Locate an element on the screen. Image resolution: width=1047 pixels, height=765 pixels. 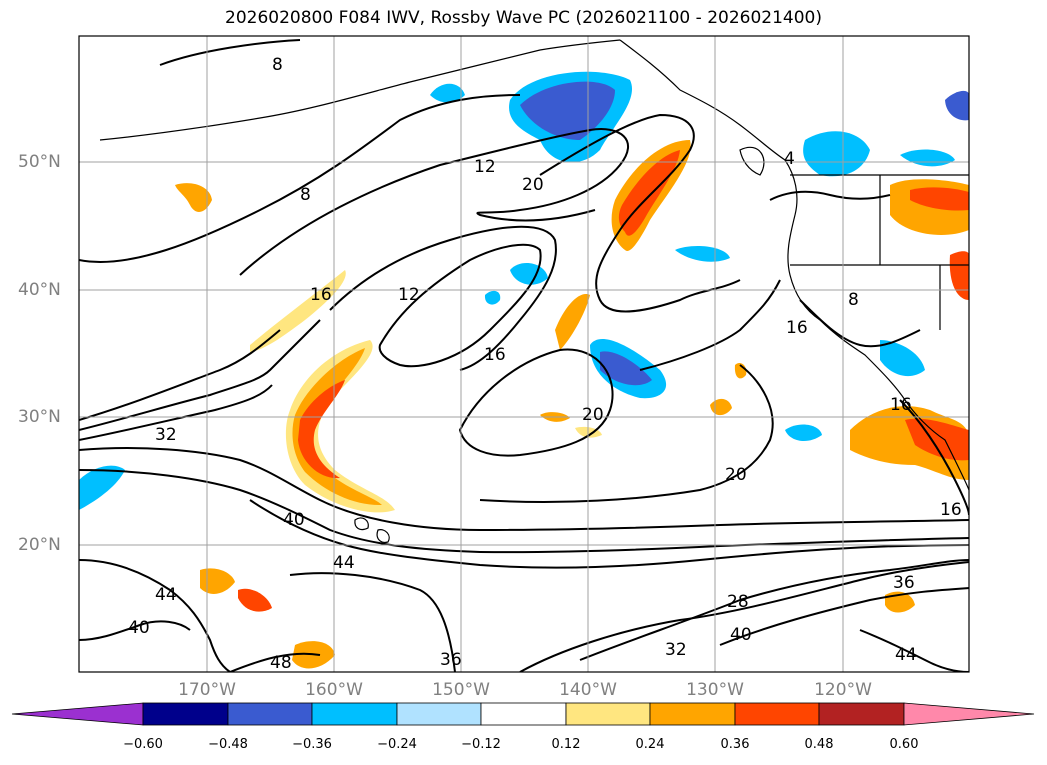
contour-36-south is located at coordinates (372, 622).